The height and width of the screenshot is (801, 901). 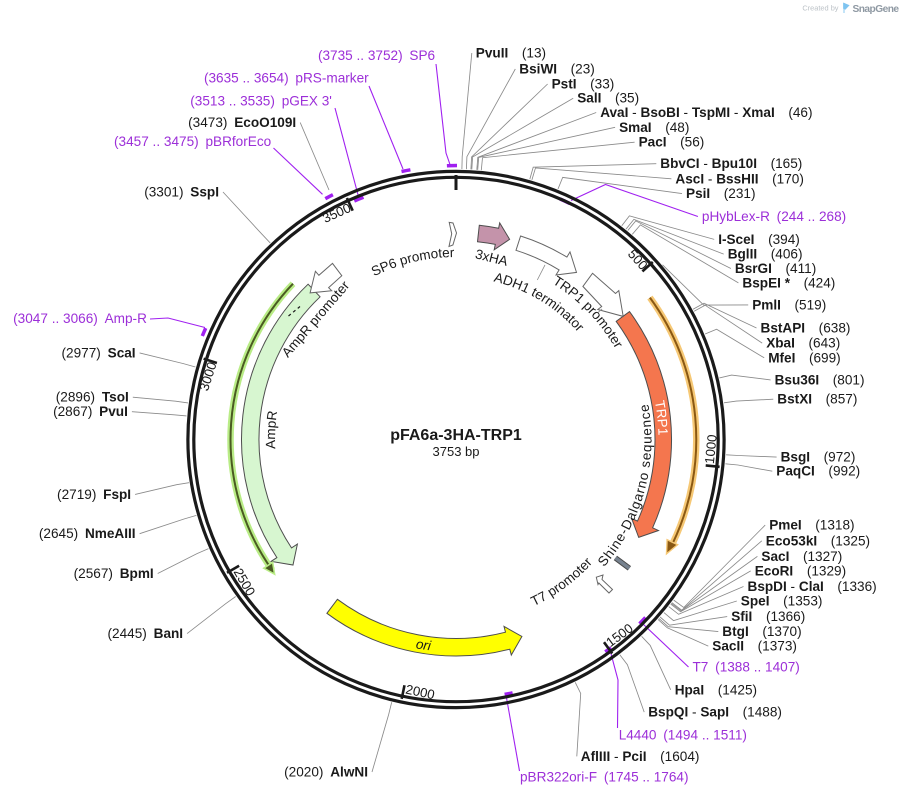 What do you see at coordinates (456, 435) in the screenshot?
I see `svg-text: pFA6a-3HA-TRP1` at bounding box center [456, 435].